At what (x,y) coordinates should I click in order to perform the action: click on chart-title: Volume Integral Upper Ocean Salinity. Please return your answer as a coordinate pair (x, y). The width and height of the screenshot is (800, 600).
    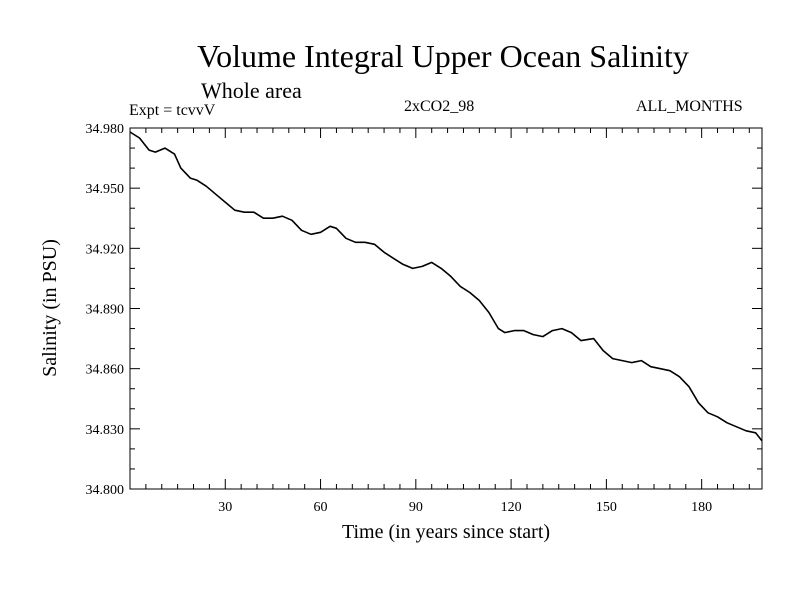
    Looking at the image, I should click on (443, 56).